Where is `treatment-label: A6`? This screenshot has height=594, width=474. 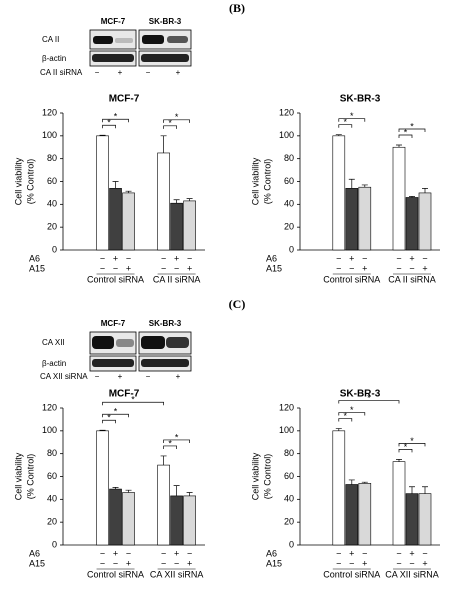
treatment-label: A6 is located at coordinates (271, 553).